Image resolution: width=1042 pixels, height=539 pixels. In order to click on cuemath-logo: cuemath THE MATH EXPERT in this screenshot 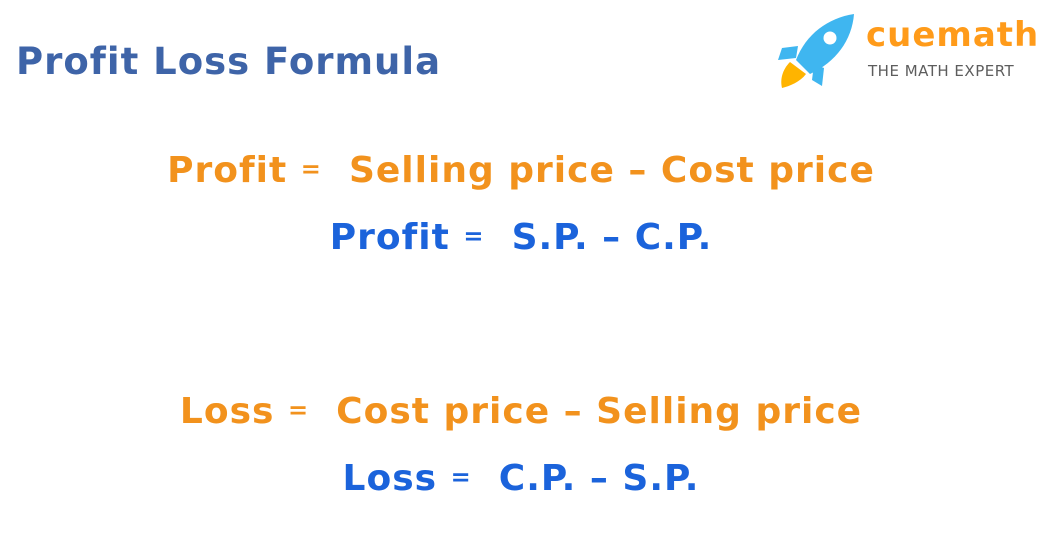, I will do `click(908, 52)`.